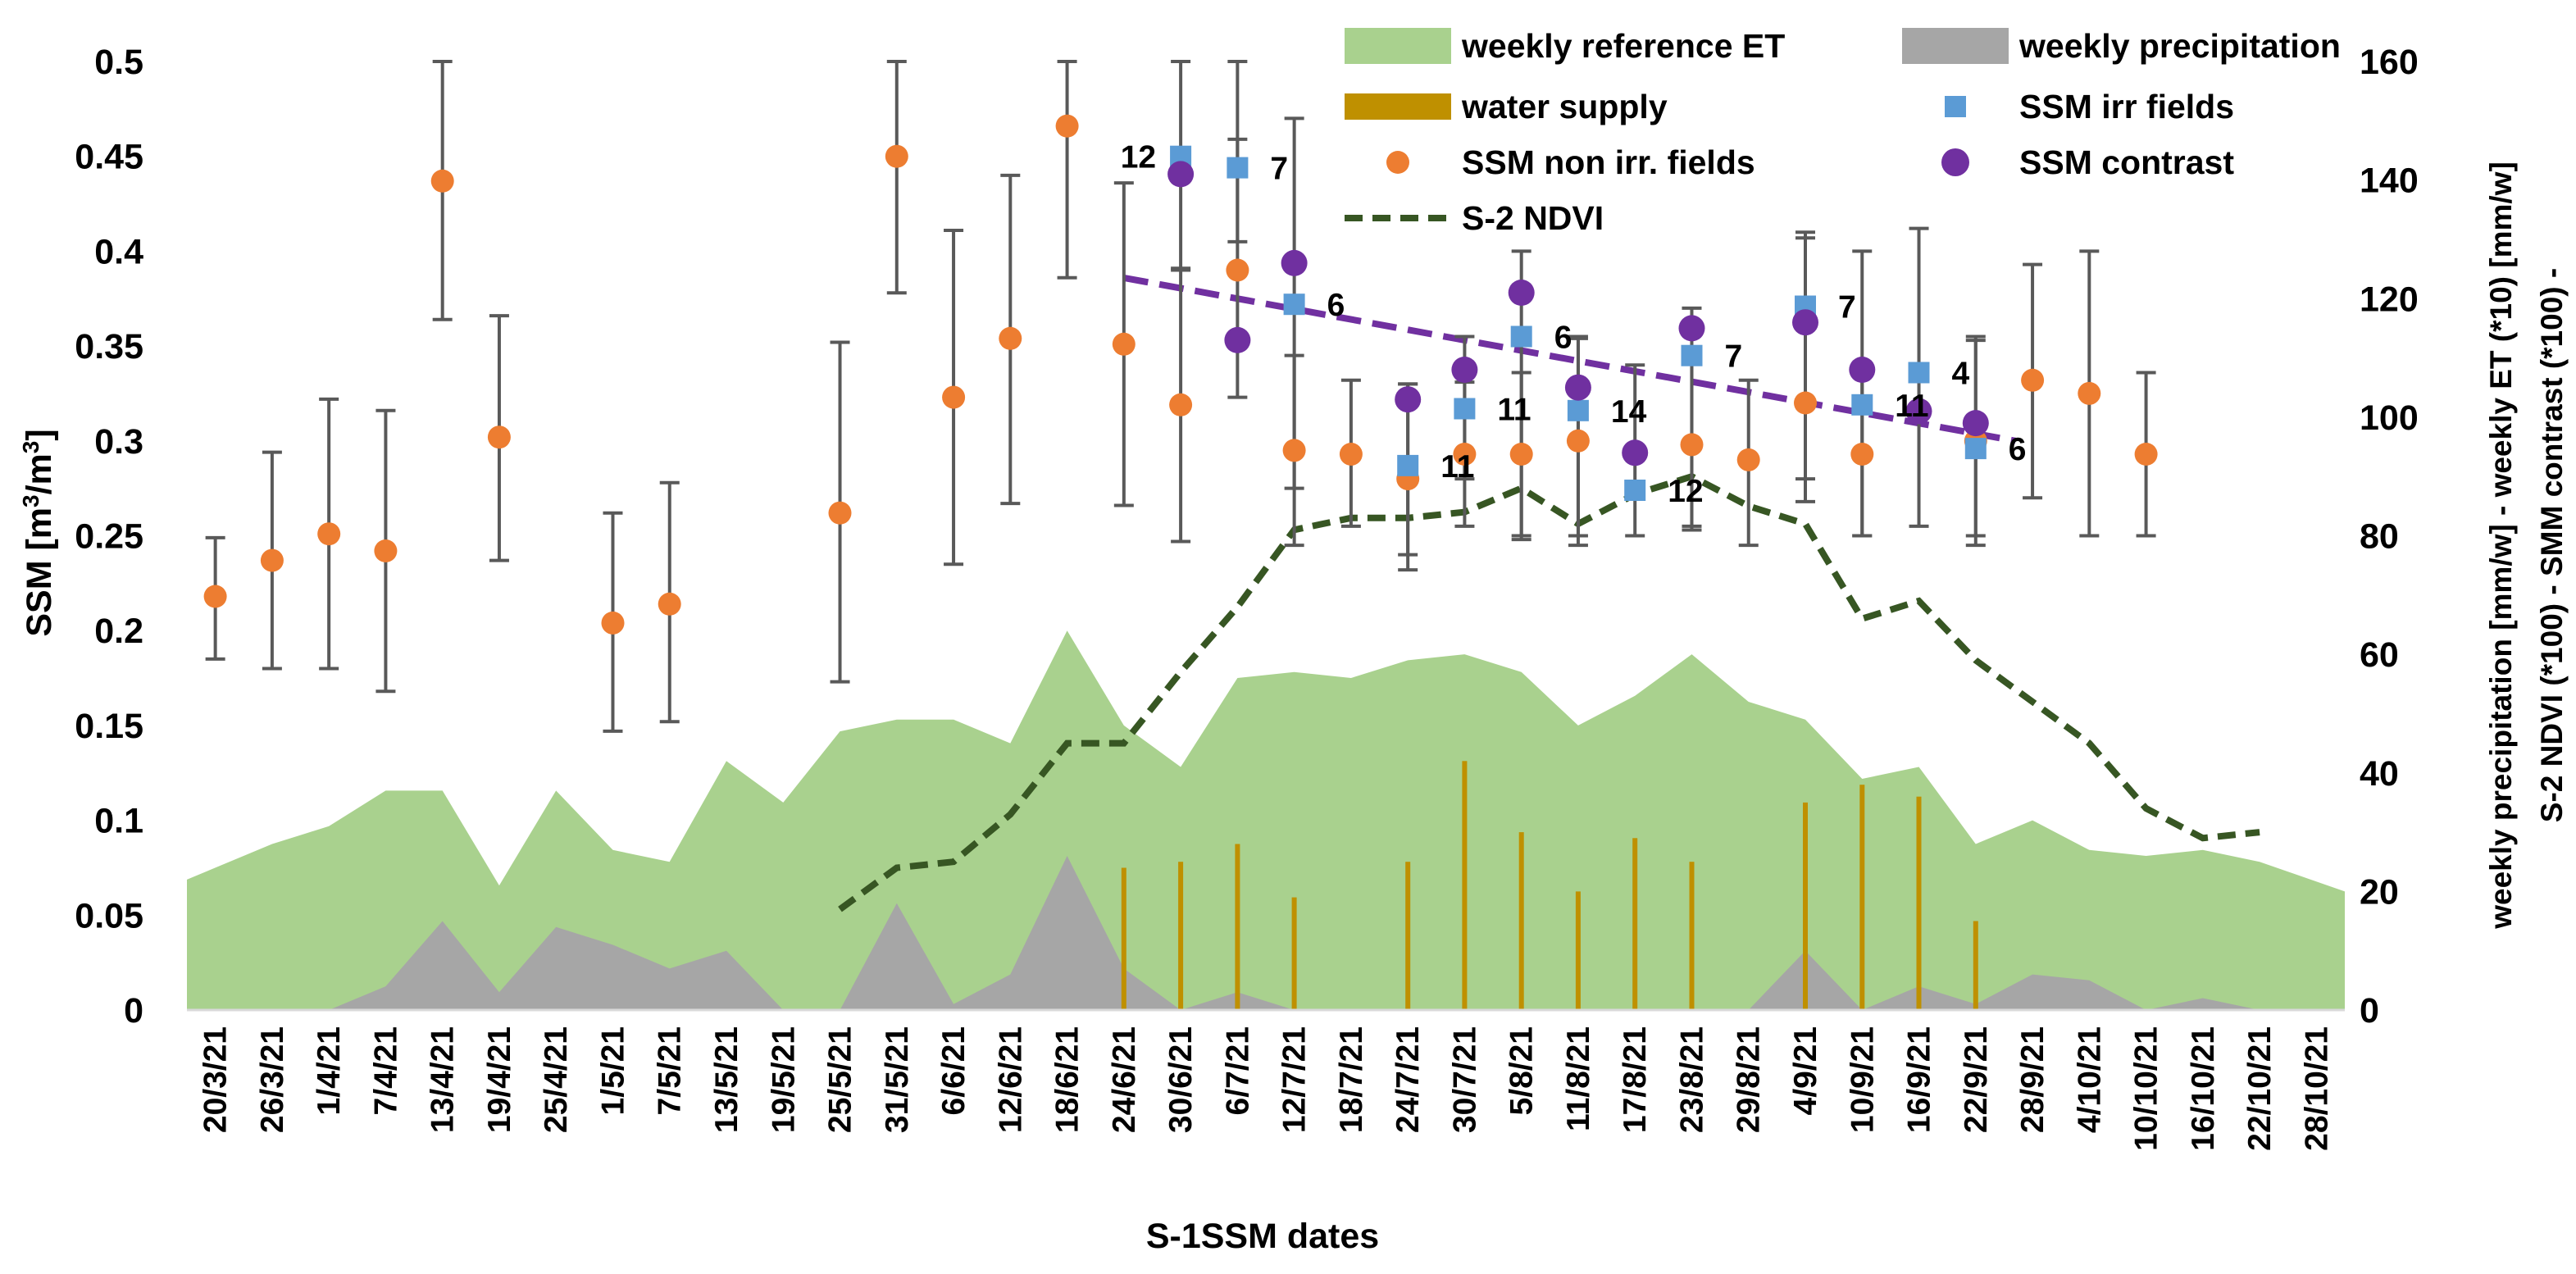  What do you see at coordinates (133, 1011) in the screenshot?
I see `y-left-tick-label: 0` at bounding box center [133, 1011].